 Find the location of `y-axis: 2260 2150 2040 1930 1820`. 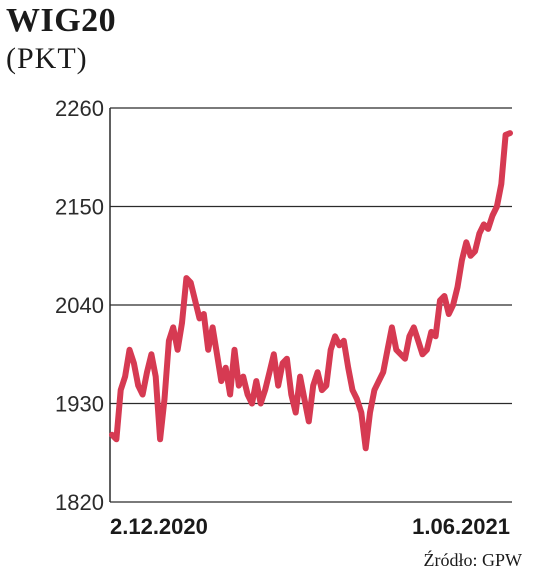

y-axis: 2260 2150 2040 1930 1820 is located at coordinates (83, 305).